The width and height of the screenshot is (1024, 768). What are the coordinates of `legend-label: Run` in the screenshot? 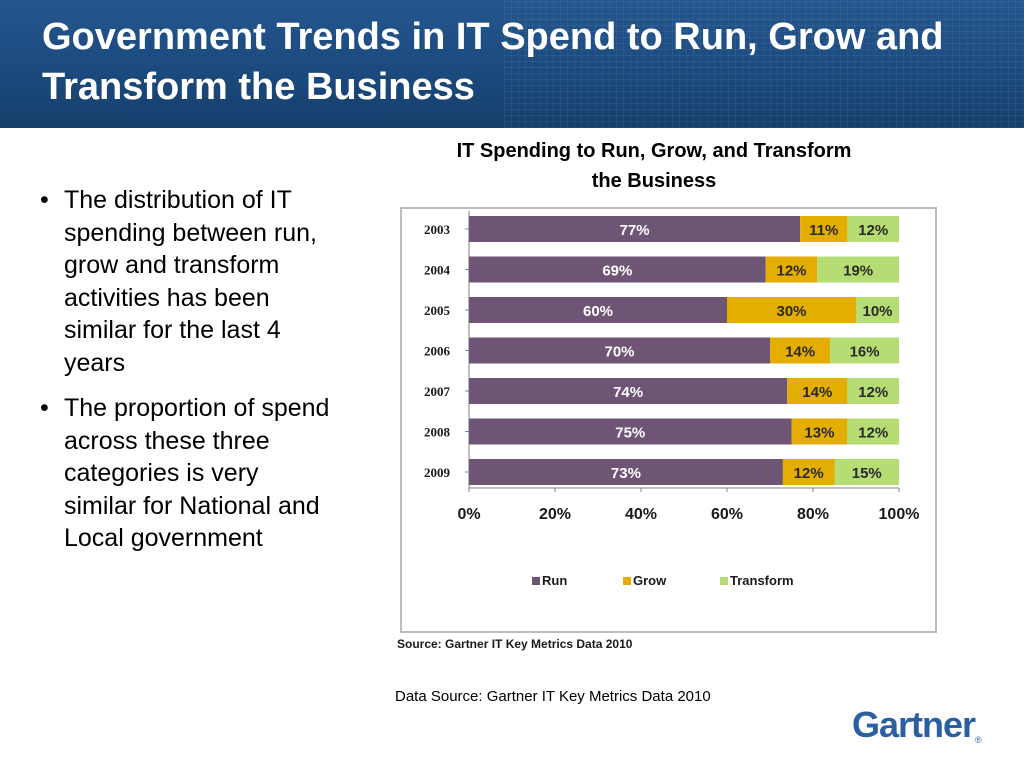 It's located at (554, 580).